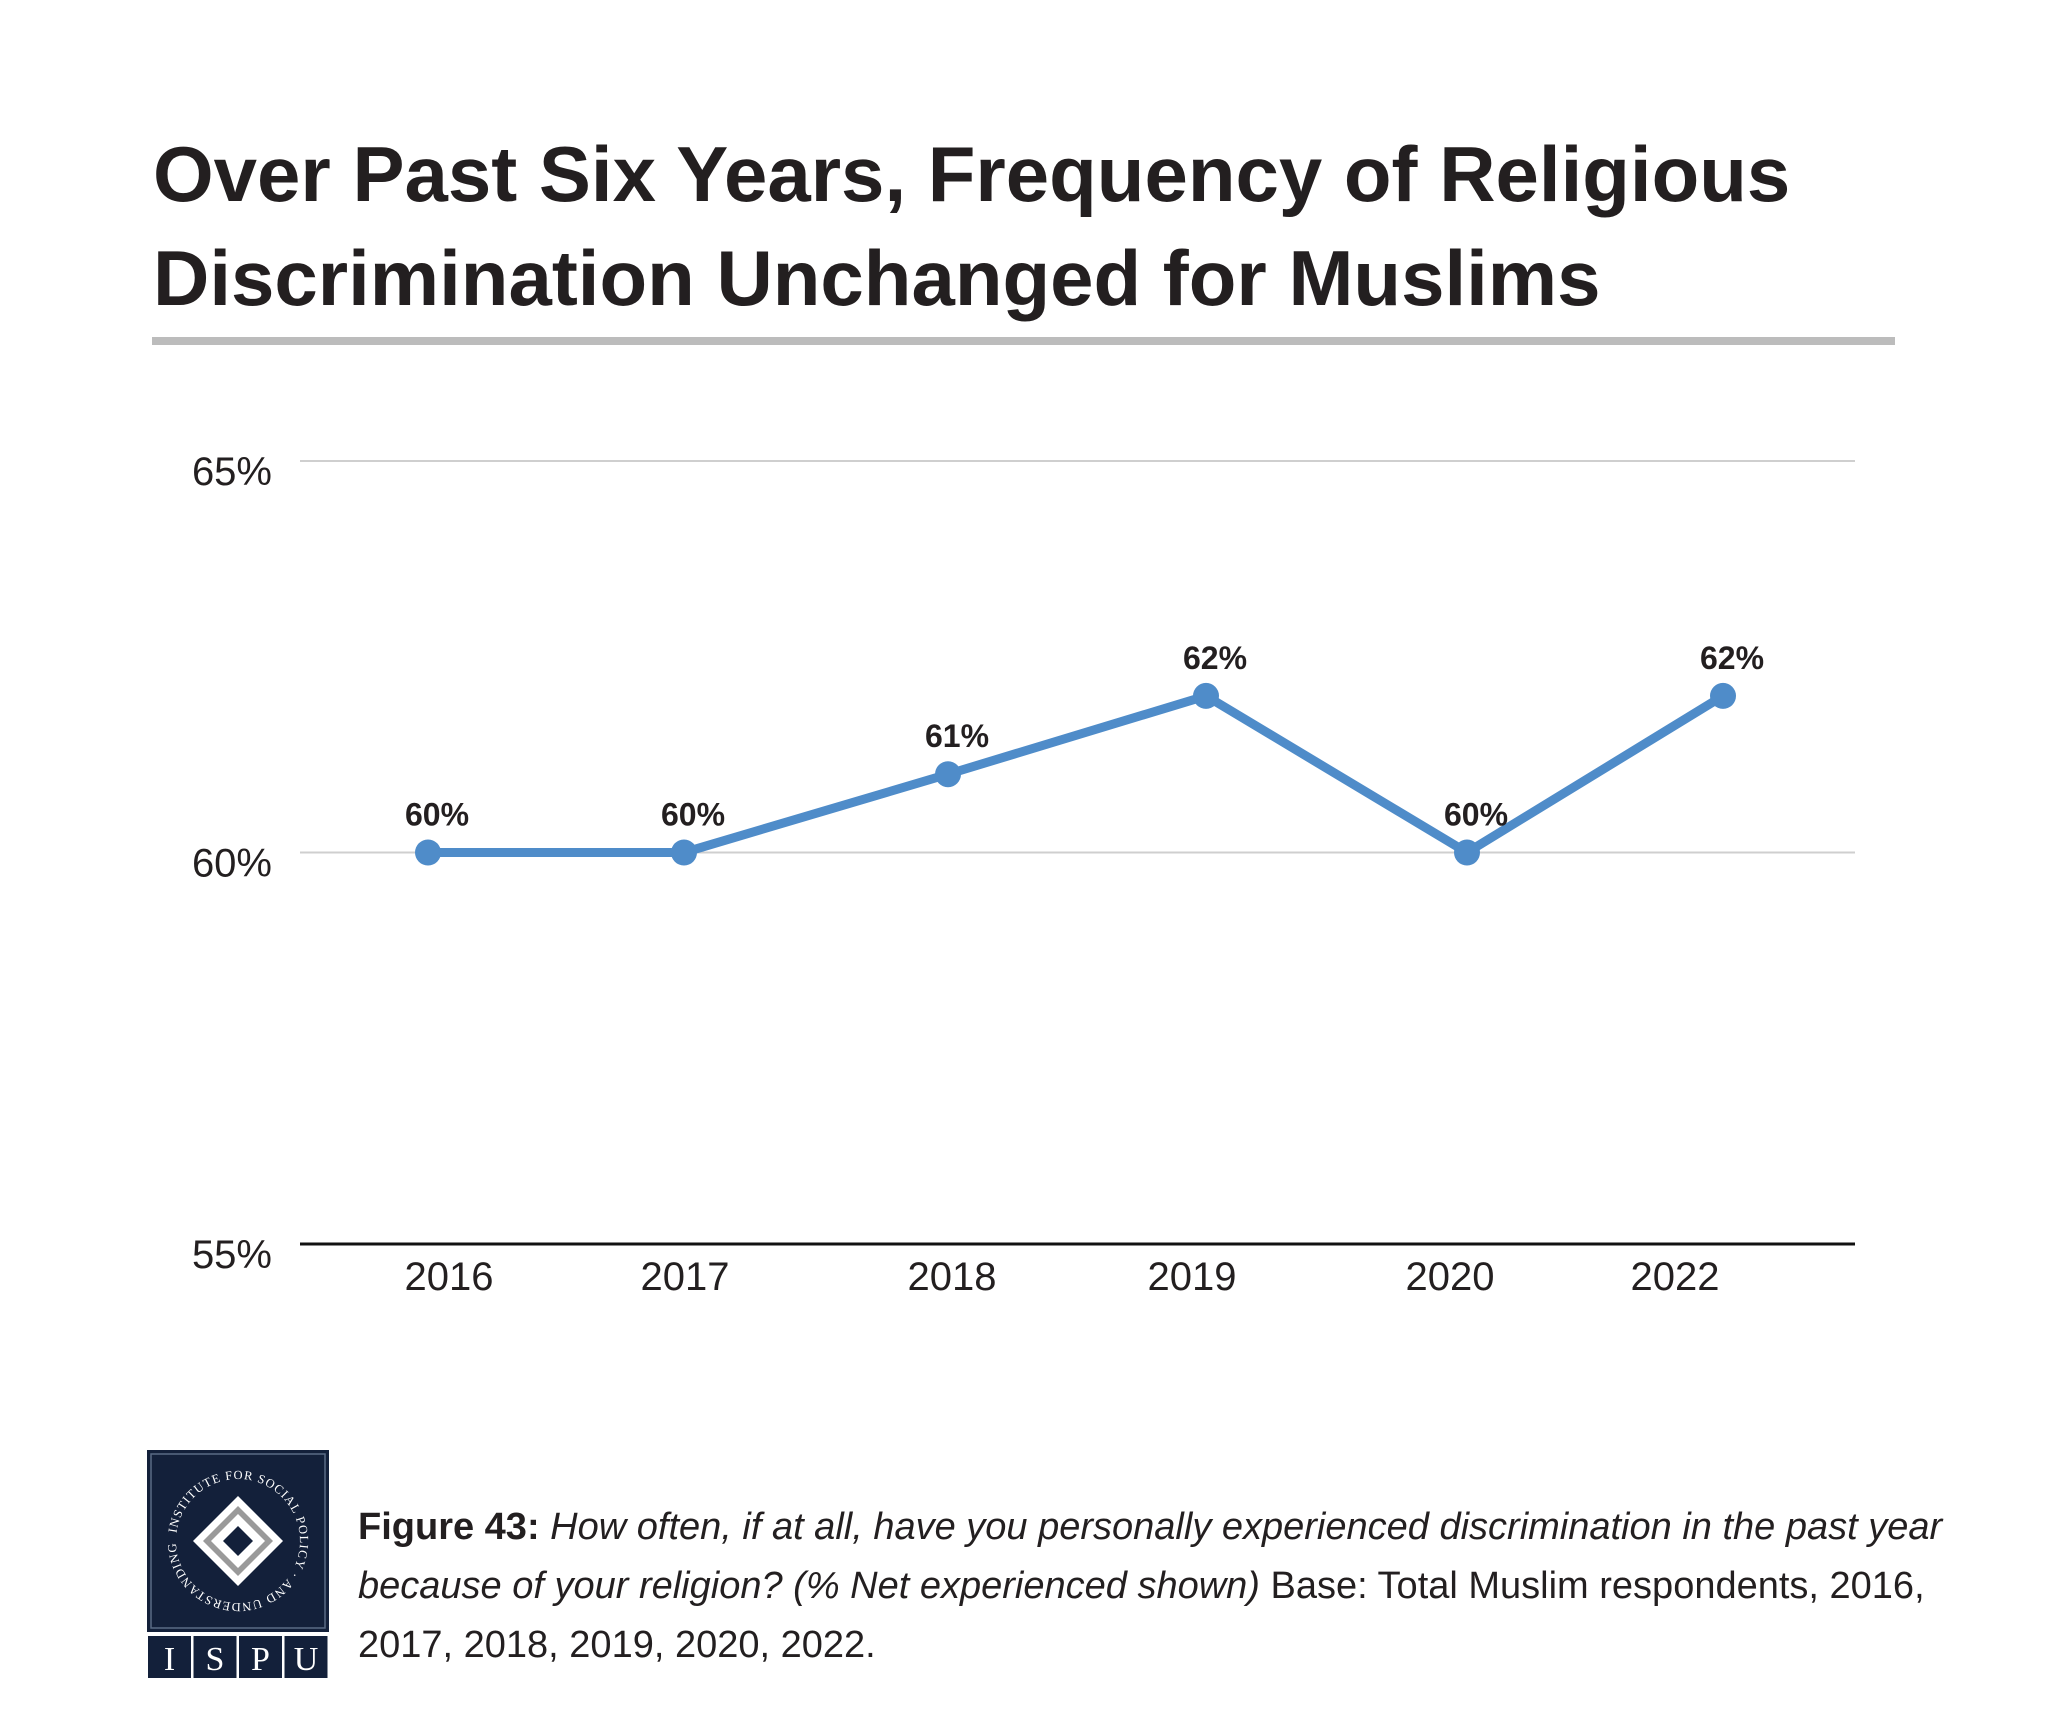  What do you see at coordinates (306, 1659) in the screenshot?
I see `logo-letter: U` at bounding box center [306, 1659].